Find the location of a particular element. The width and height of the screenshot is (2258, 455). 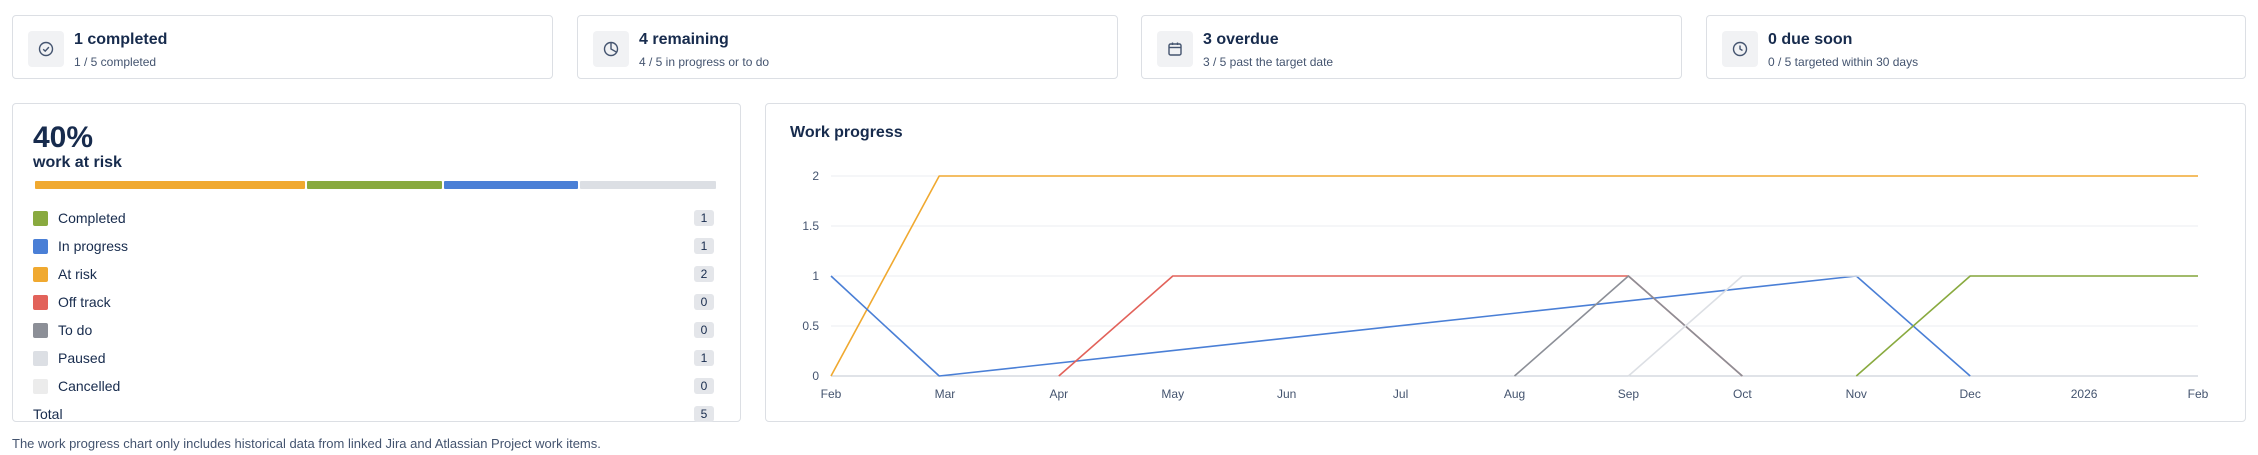

stat-title: 0 due soon is located at coordinates (1810, 39).